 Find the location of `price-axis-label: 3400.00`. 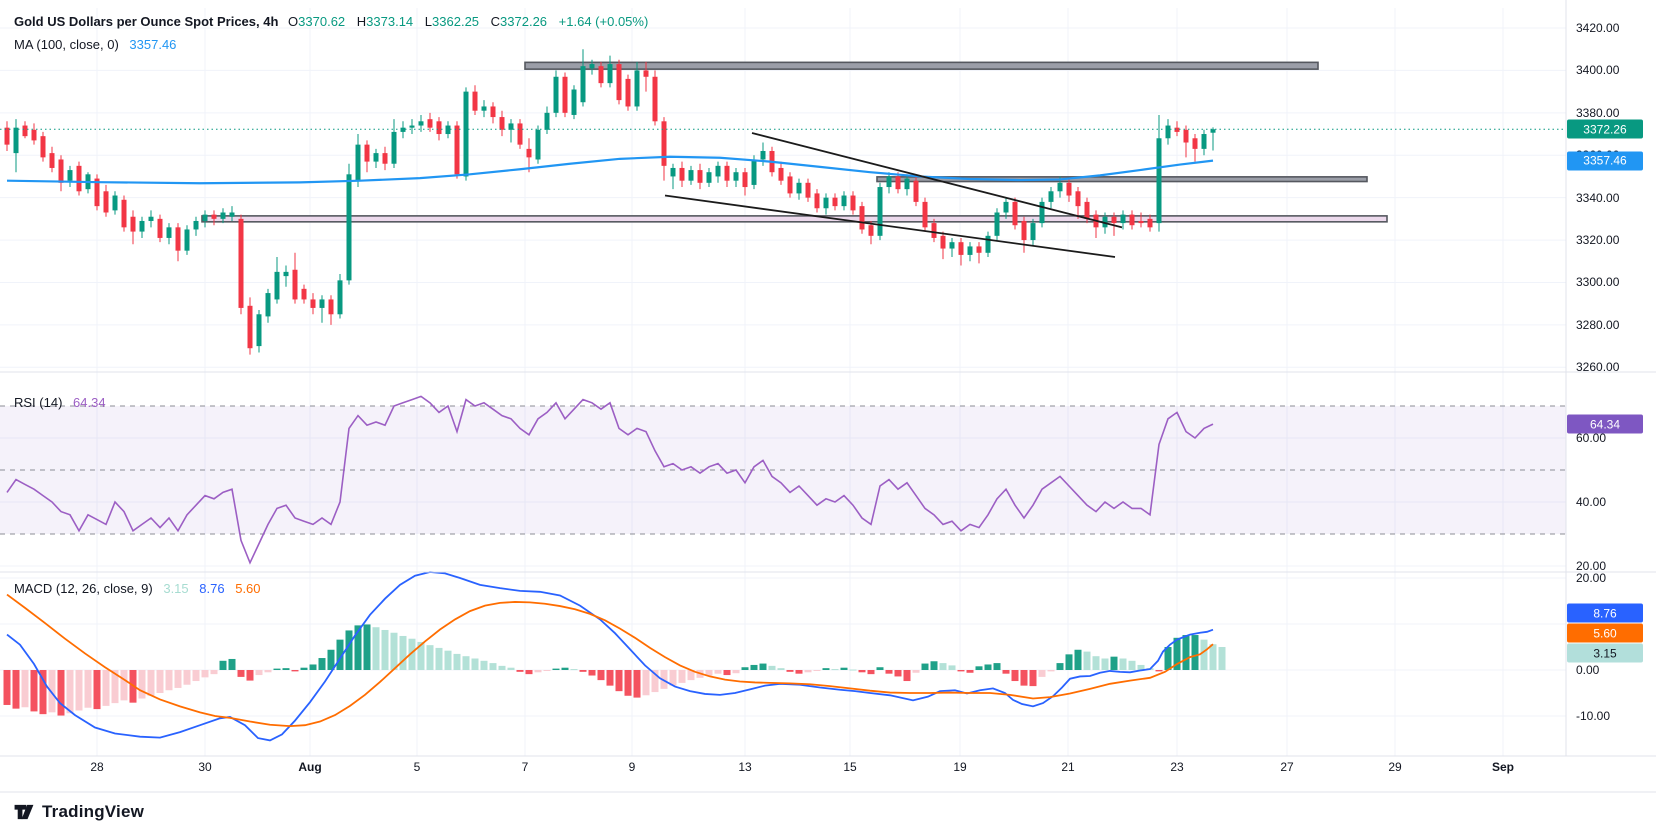

price-axis-label: 3400.00 is located at coordinates (1598, 70).